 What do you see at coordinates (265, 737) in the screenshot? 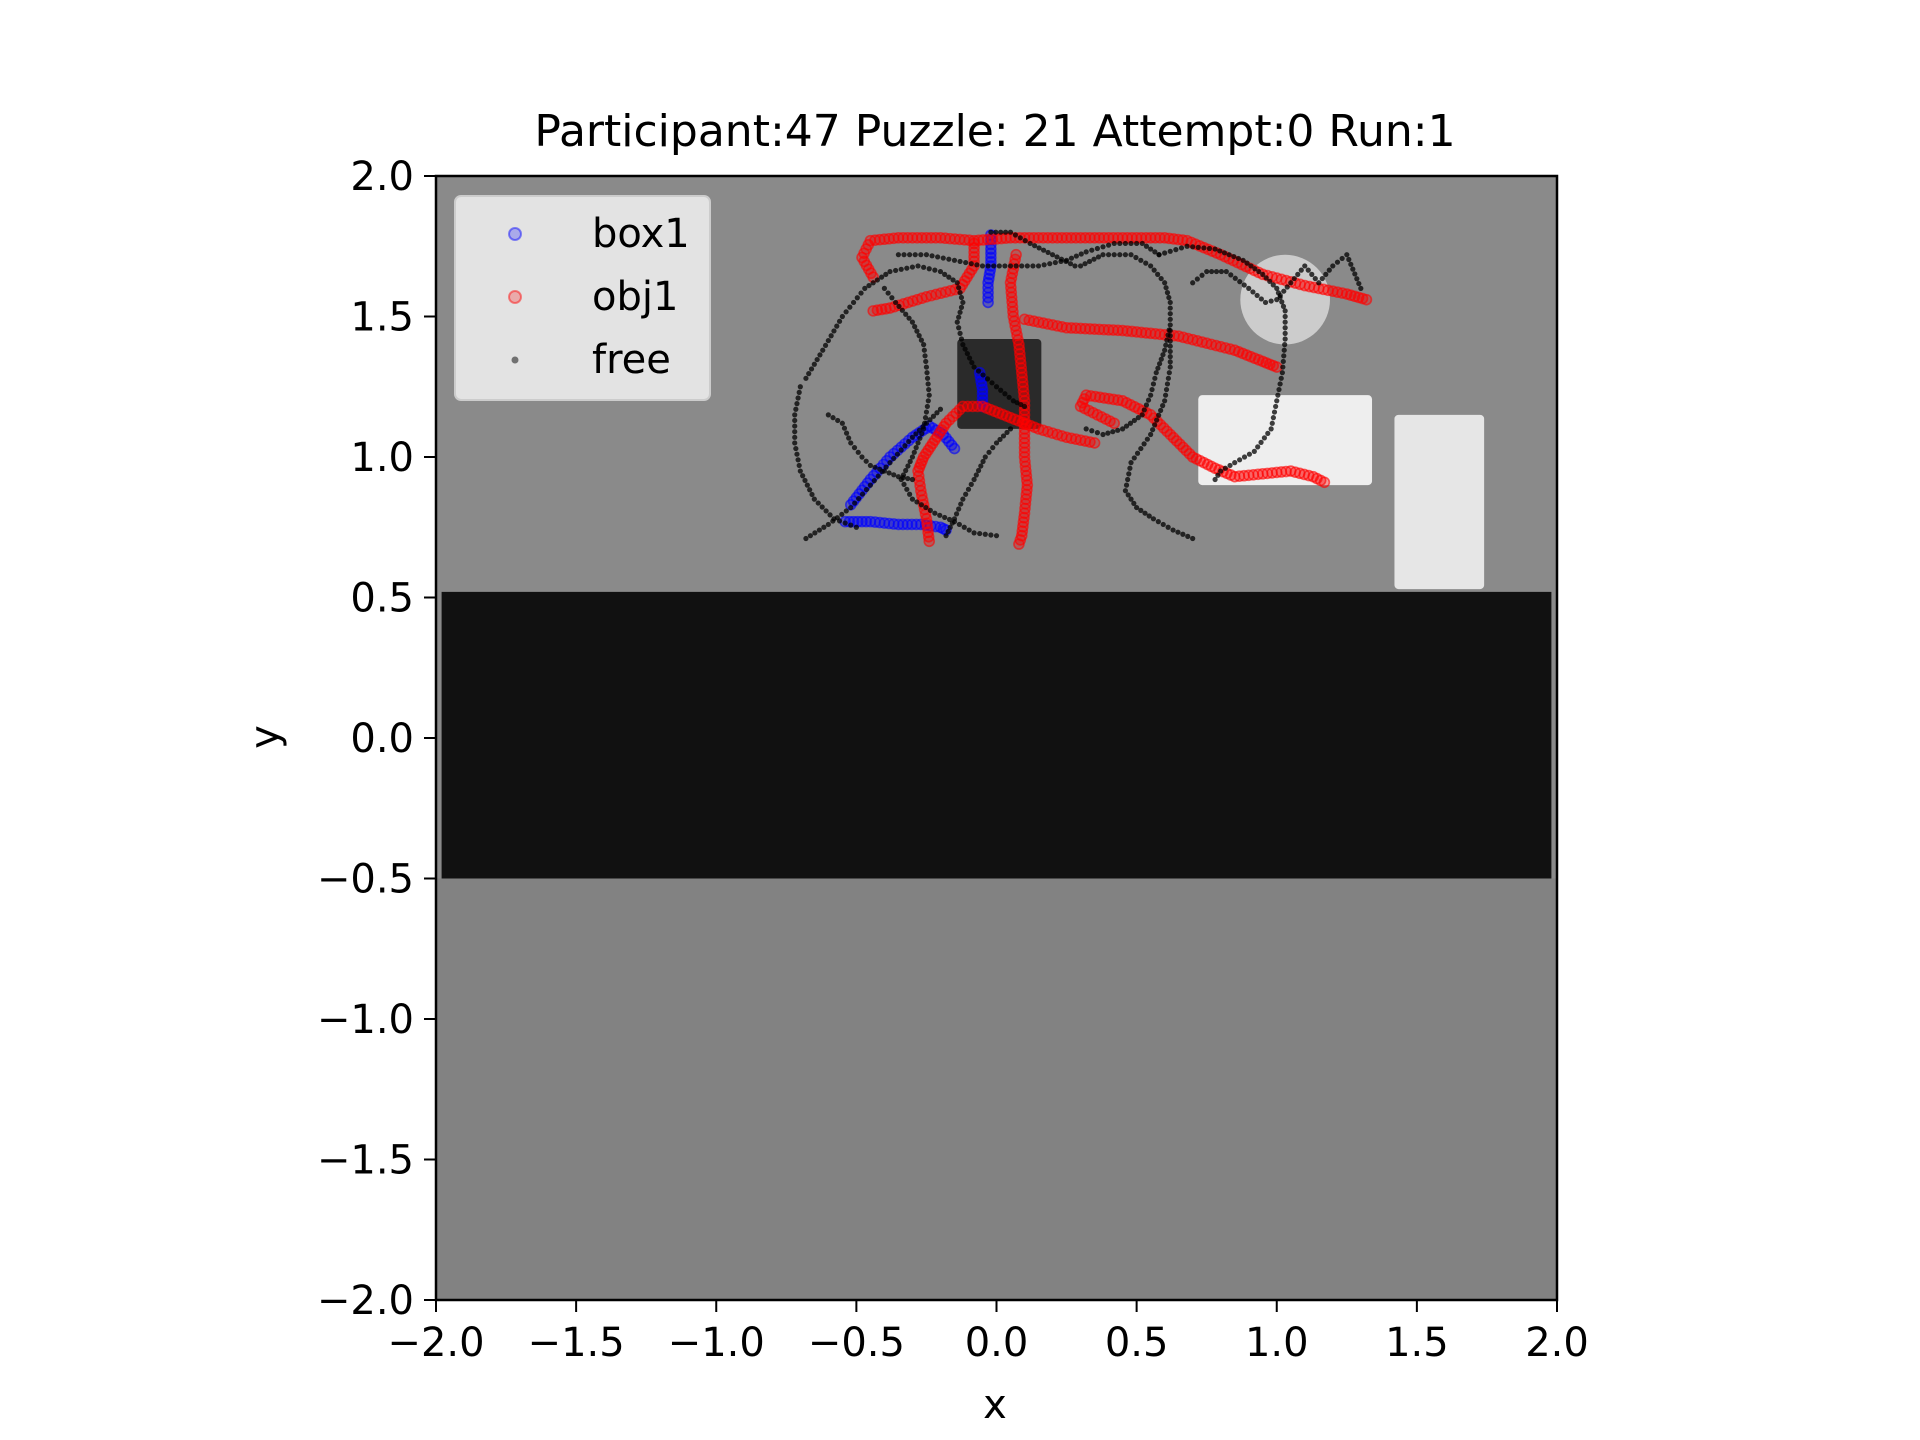
I see `y-axis-label: y` at bounding box center [265, 737].